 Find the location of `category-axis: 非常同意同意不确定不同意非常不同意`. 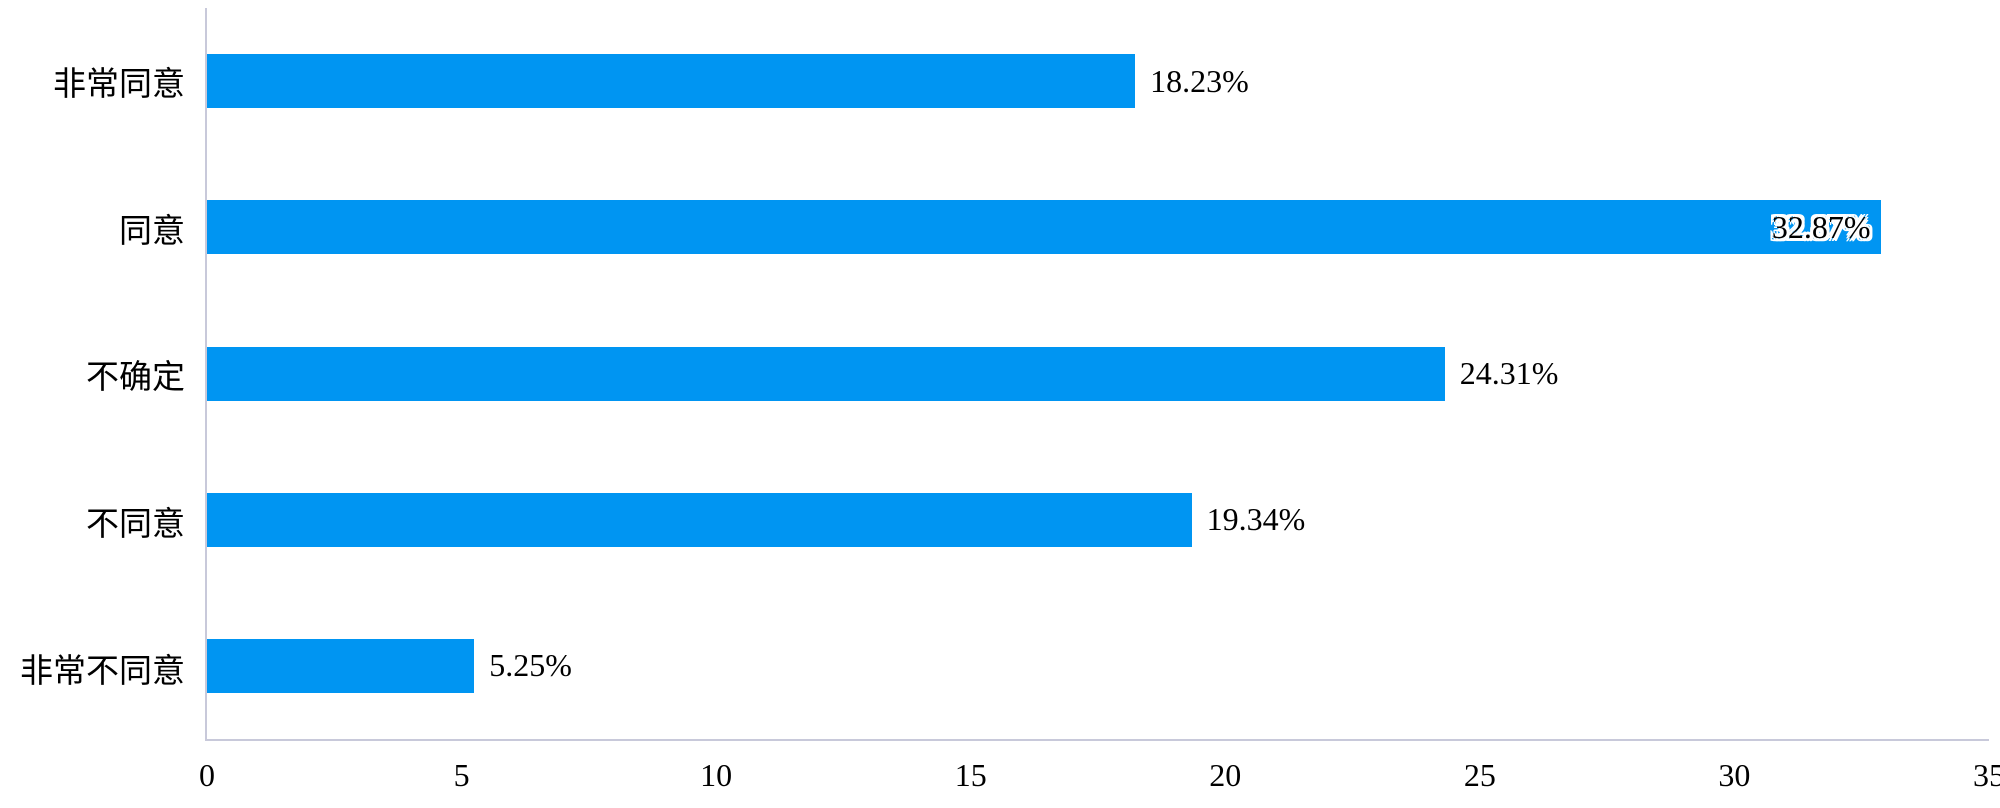

category-axis: 非常同意同意不确定不同意非常不同意 is located at coordinates (92, 374).